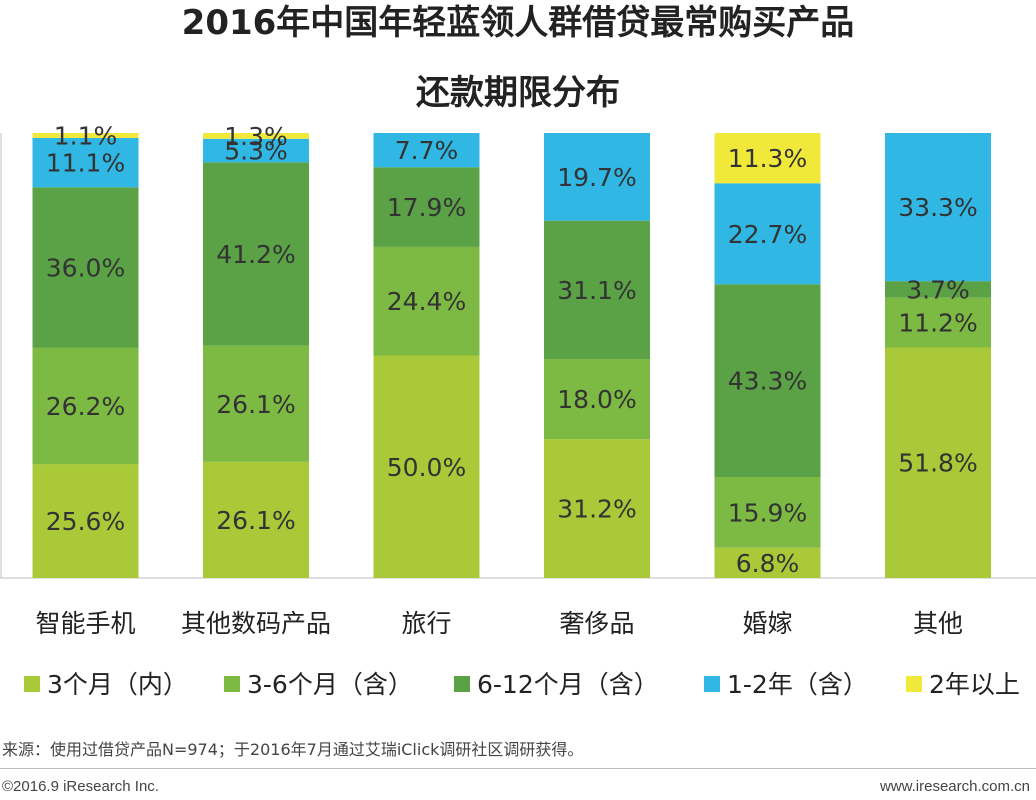 The width and height of the screenshot is (1036, 800). I want to click on data-label: 19.7%, so click(596, 177).